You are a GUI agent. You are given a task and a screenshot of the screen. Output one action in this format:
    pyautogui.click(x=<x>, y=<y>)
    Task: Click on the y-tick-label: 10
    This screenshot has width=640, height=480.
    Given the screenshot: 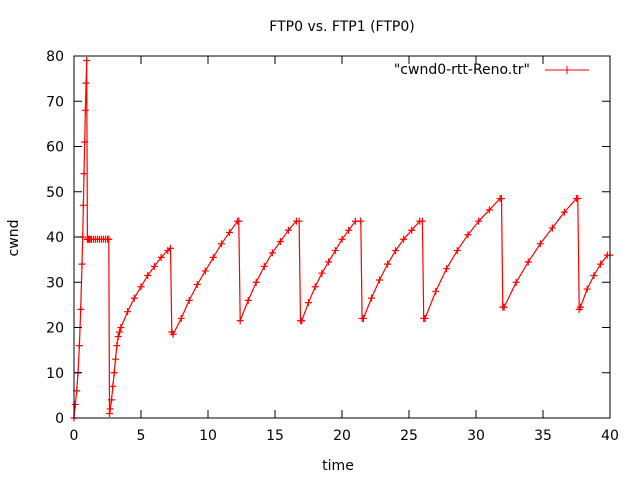 What is the action you would take?
    pyautogui.click(x=55, y=374)
    